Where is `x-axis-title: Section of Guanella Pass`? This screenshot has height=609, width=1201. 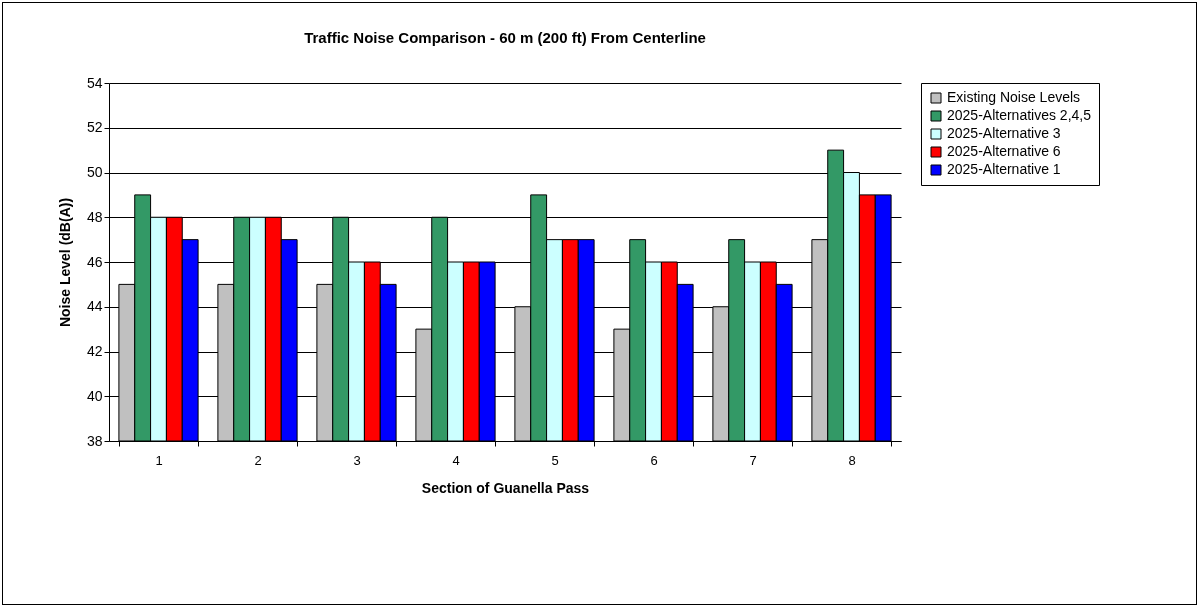 x-axis-title: Section of Guanella Pass is located at coordinates (505, 487).